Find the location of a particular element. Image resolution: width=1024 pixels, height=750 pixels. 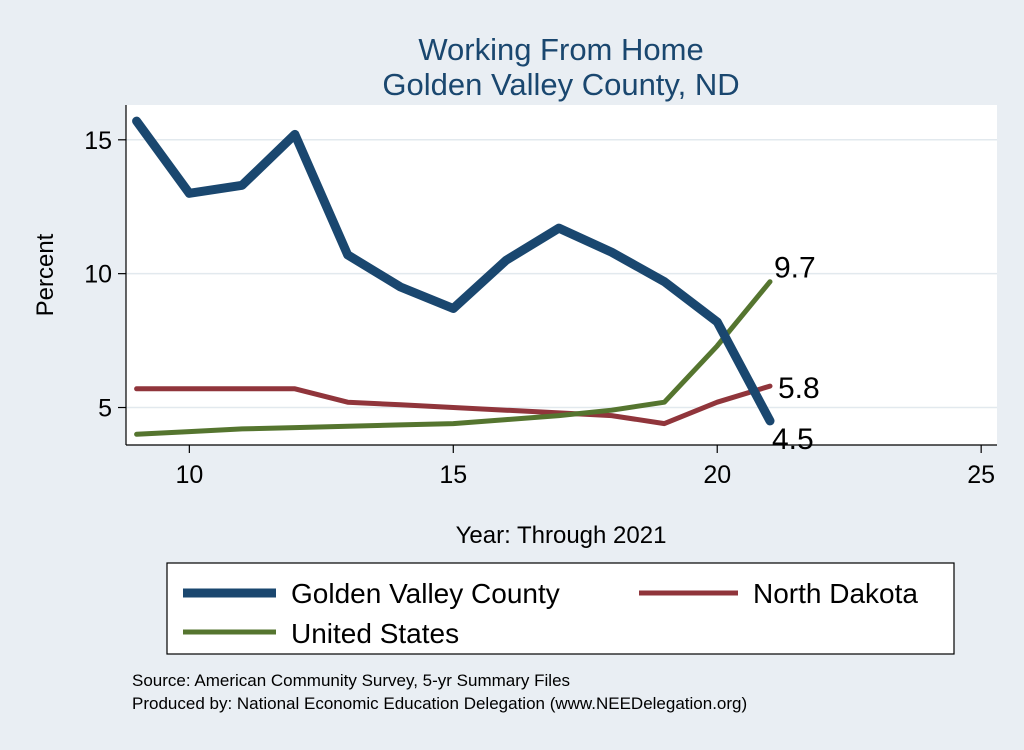

end-value-labels: 4.5 5.8 9.7 is located at coordinates (796, 354).